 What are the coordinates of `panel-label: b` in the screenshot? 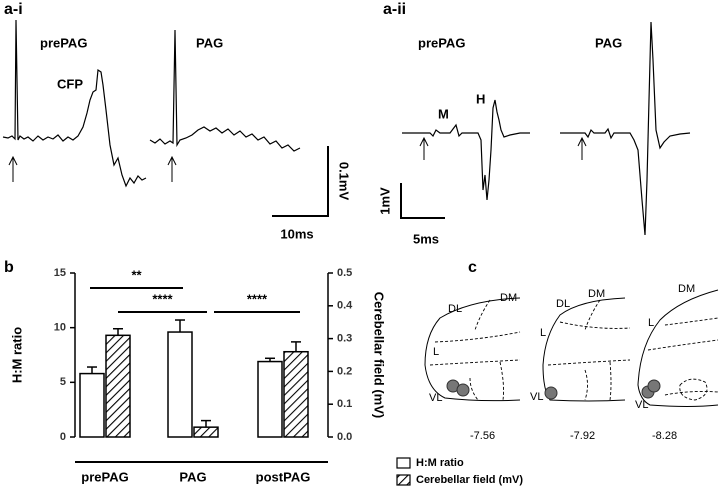 It's located at (9, 267).